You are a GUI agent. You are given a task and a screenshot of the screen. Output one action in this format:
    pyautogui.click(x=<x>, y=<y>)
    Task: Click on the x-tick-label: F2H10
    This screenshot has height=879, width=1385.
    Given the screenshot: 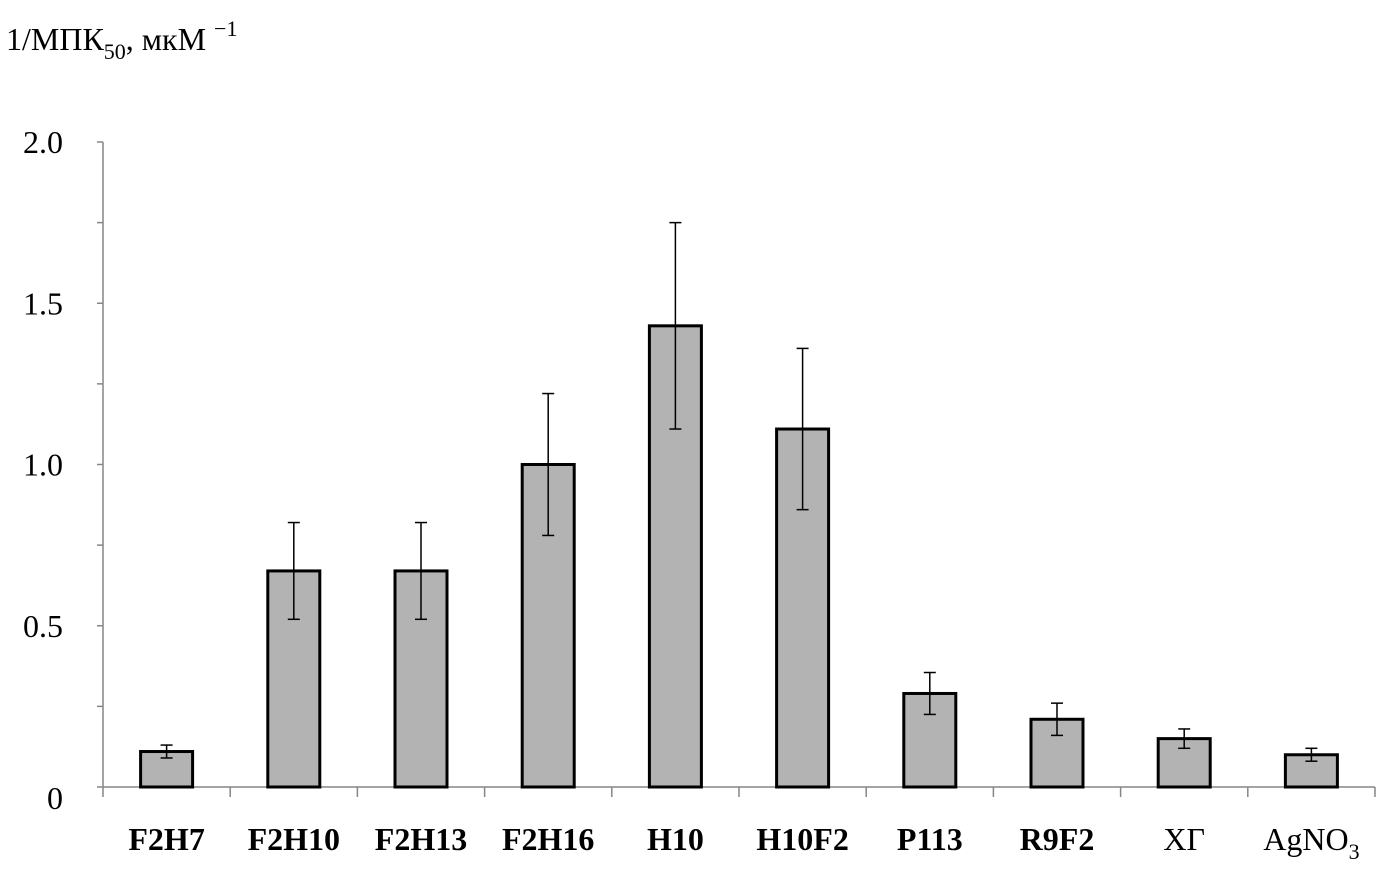 What is the action you would take?
    pyautogui.click(x=294, y=839)
    